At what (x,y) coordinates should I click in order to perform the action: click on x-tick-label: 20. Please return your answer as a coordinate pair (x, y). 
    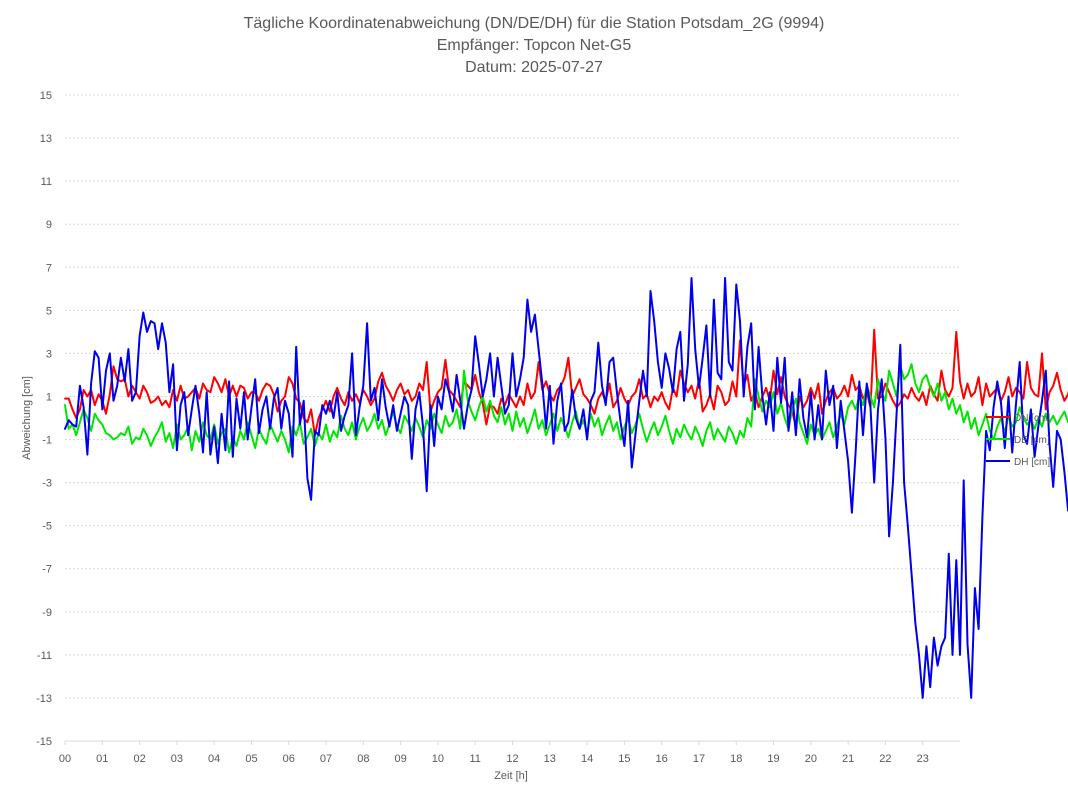
    Looking at the image, I should click on (811, 759).